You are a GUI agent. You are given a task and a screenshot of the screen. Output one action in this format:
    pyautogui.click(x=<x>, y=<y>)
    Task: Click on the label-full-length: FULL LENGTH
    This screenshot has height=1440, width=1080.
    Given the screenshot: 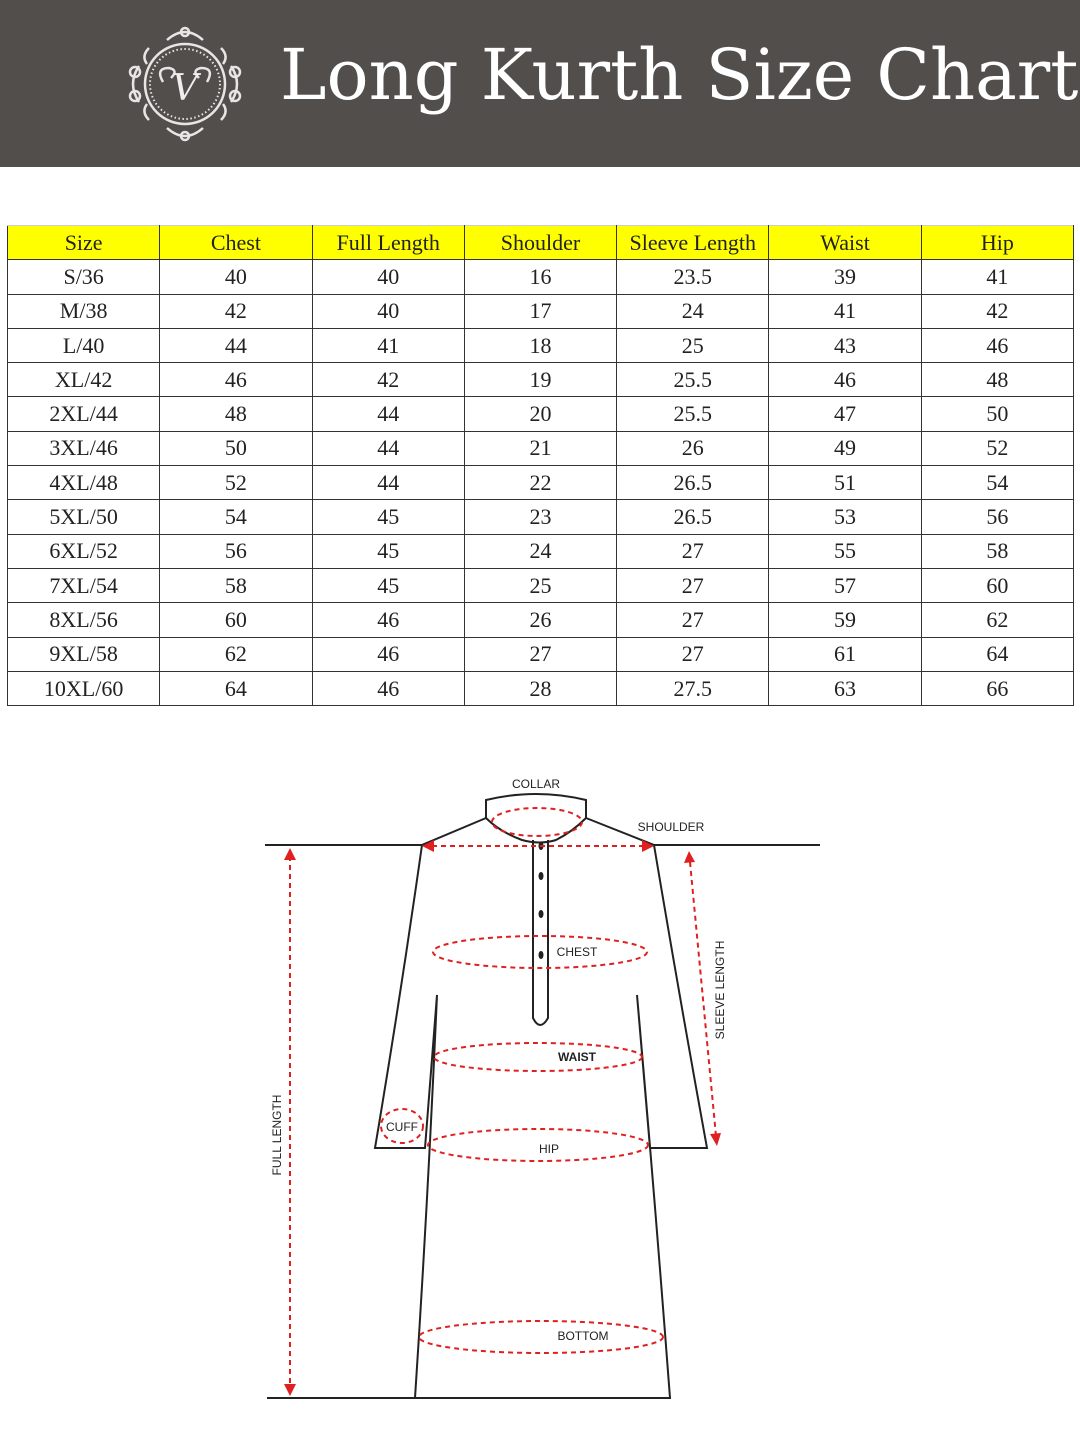 What is the action you would take?
    pyautogui.click(x=277, y=1135)
    